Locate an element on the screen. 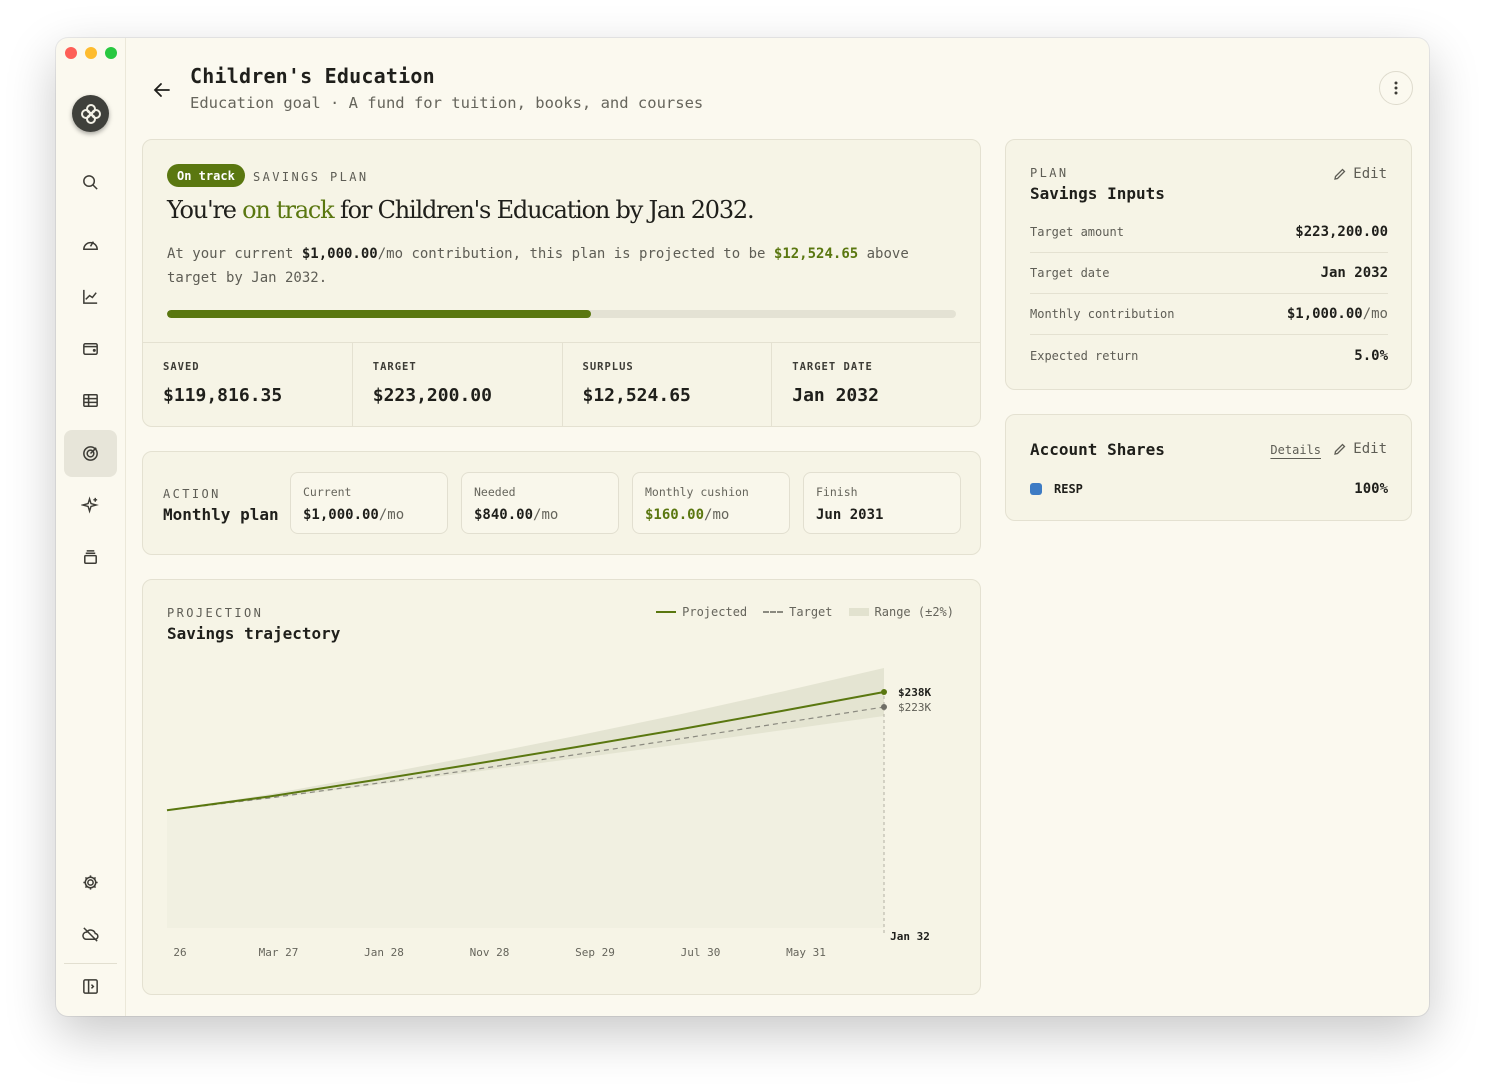 This screenshot has width=1485, height=1090. plan-edit-button: Edit is located at coordinates (1360, 174).